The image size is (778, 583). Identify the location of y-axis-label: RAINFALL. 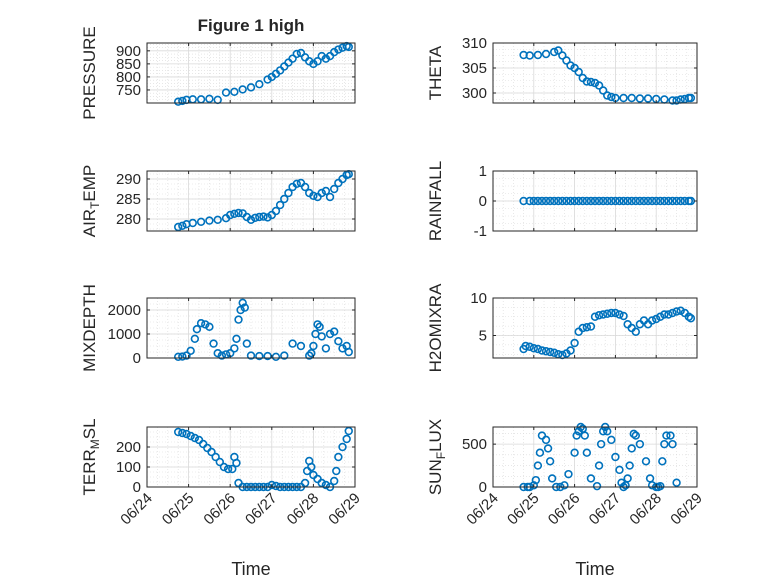
(435, 201).